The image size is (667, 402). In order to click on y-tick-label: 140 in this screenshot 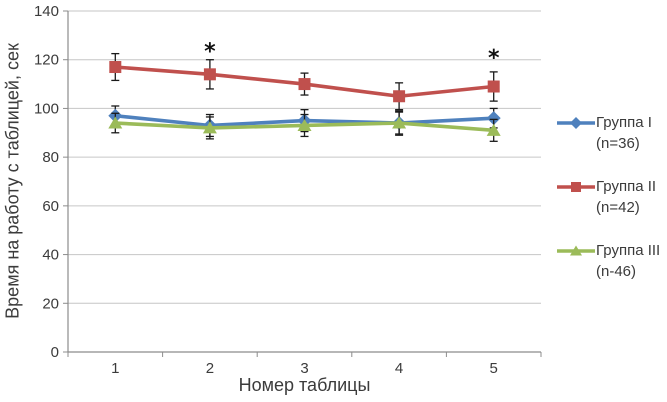, I will do `click(46, 11)`.